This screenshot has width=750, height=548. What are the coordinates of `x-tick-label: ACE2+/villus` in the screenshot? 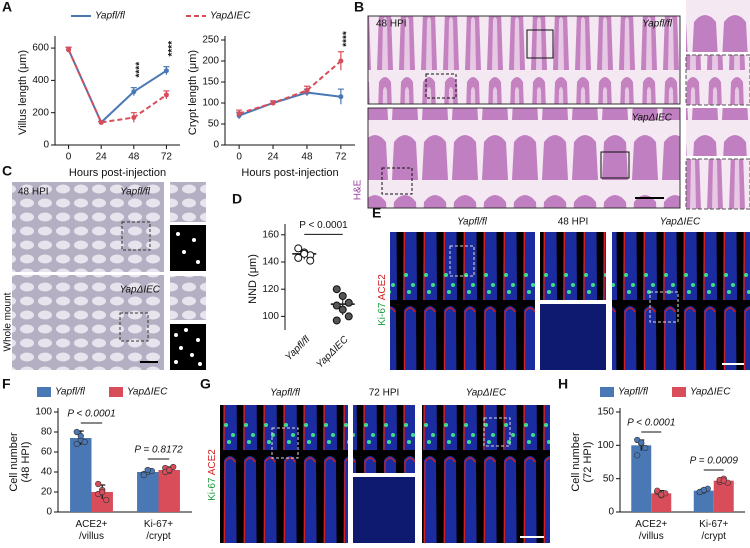 It's located at (651, 530).